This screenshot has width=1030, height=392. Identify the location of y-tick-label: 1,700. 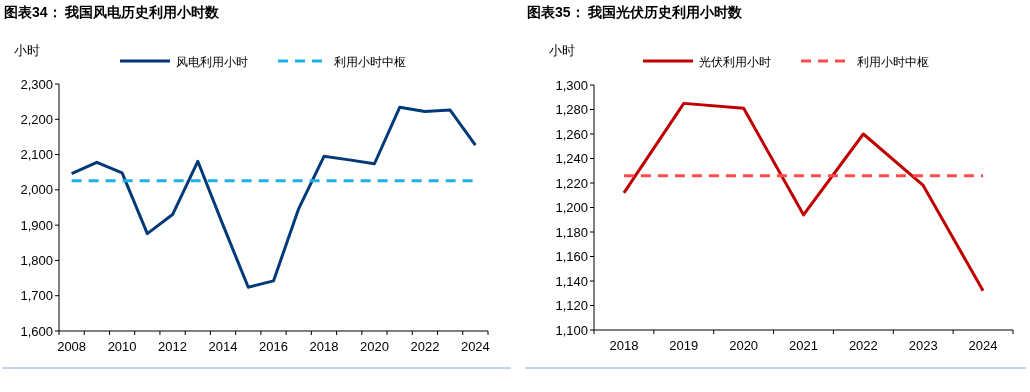
(36, 296).